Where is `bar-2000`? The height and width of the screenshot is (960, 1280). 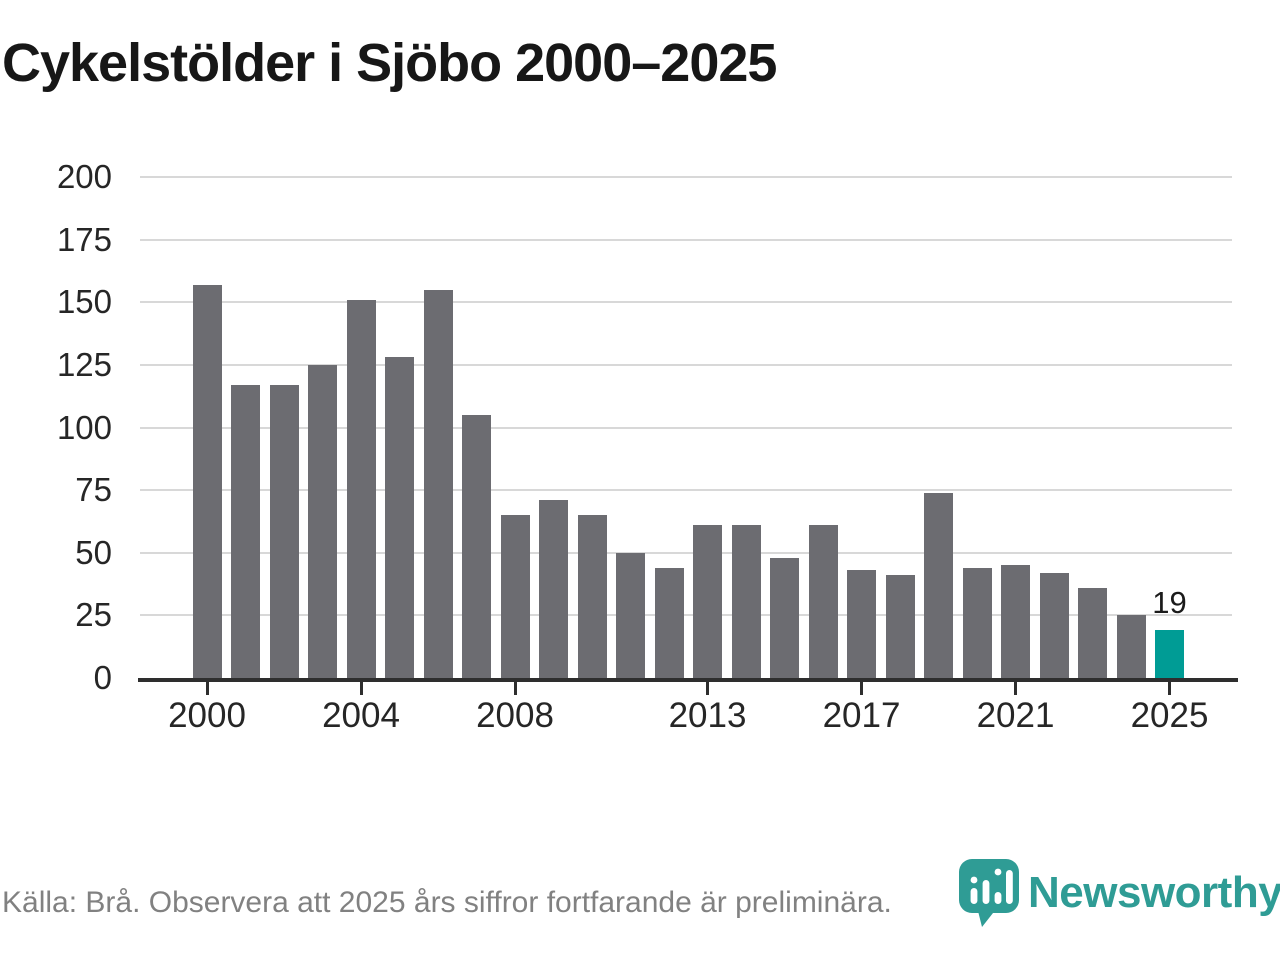
bar-2000 is located at coordinates (207, 481).